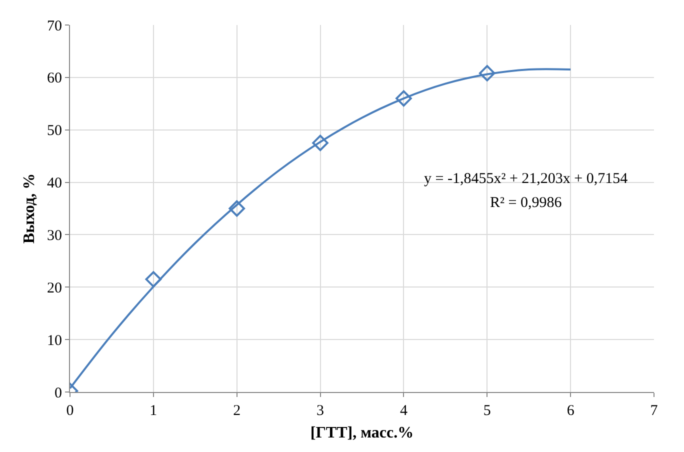 This screenshot has width=684, height=452. Describe the element at coordinates (237, 411) in the screenshot. I see `x-tick-label: 2` at that location.